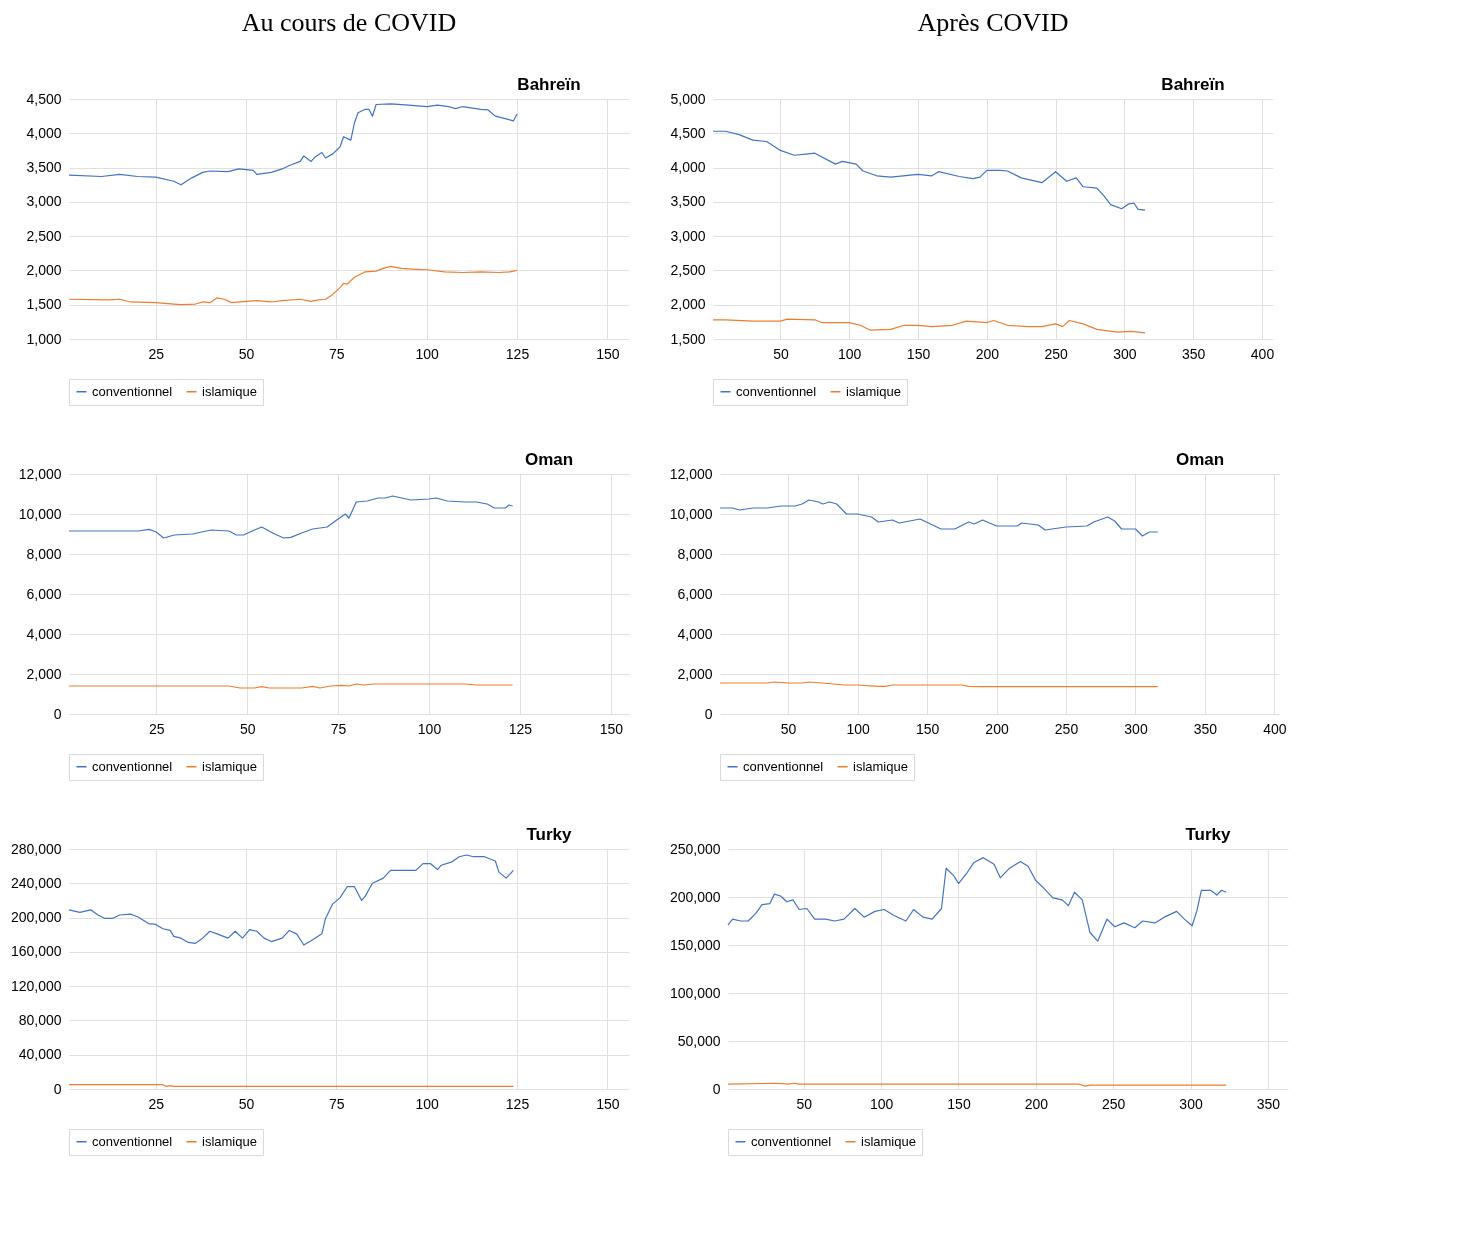  What do you see at coordinates (36, 848) in the screenshot?
I see `y-tick-label: 280,000` at bounding box center [36, 848].